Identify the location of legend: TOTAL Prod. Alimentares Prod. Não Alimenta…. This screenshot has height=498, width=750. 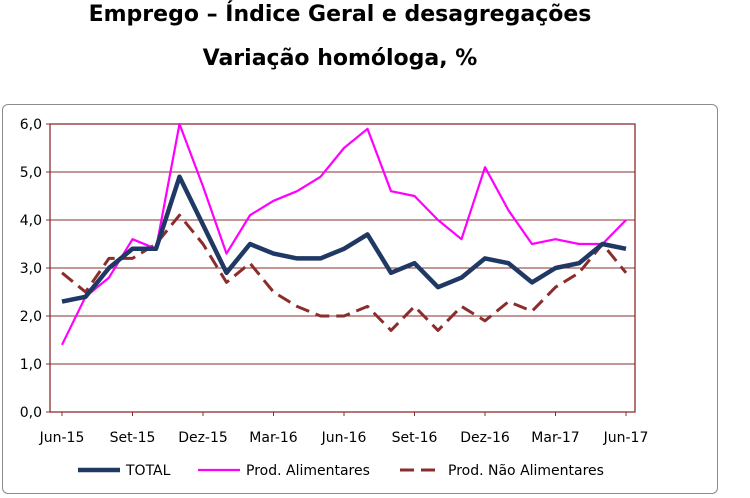
(341, 471).